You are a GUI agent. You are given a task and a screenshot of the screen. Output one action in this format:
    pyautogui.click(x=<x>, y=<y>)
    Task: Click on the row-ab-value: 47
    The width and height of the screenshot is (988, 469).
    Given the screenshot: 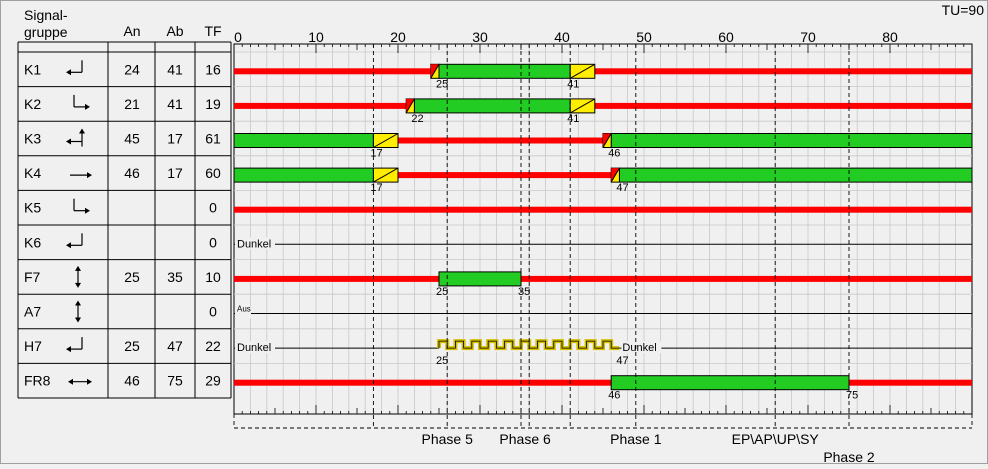 What is the action you would take?
    pyautogui.click(x=175, y=346)
    